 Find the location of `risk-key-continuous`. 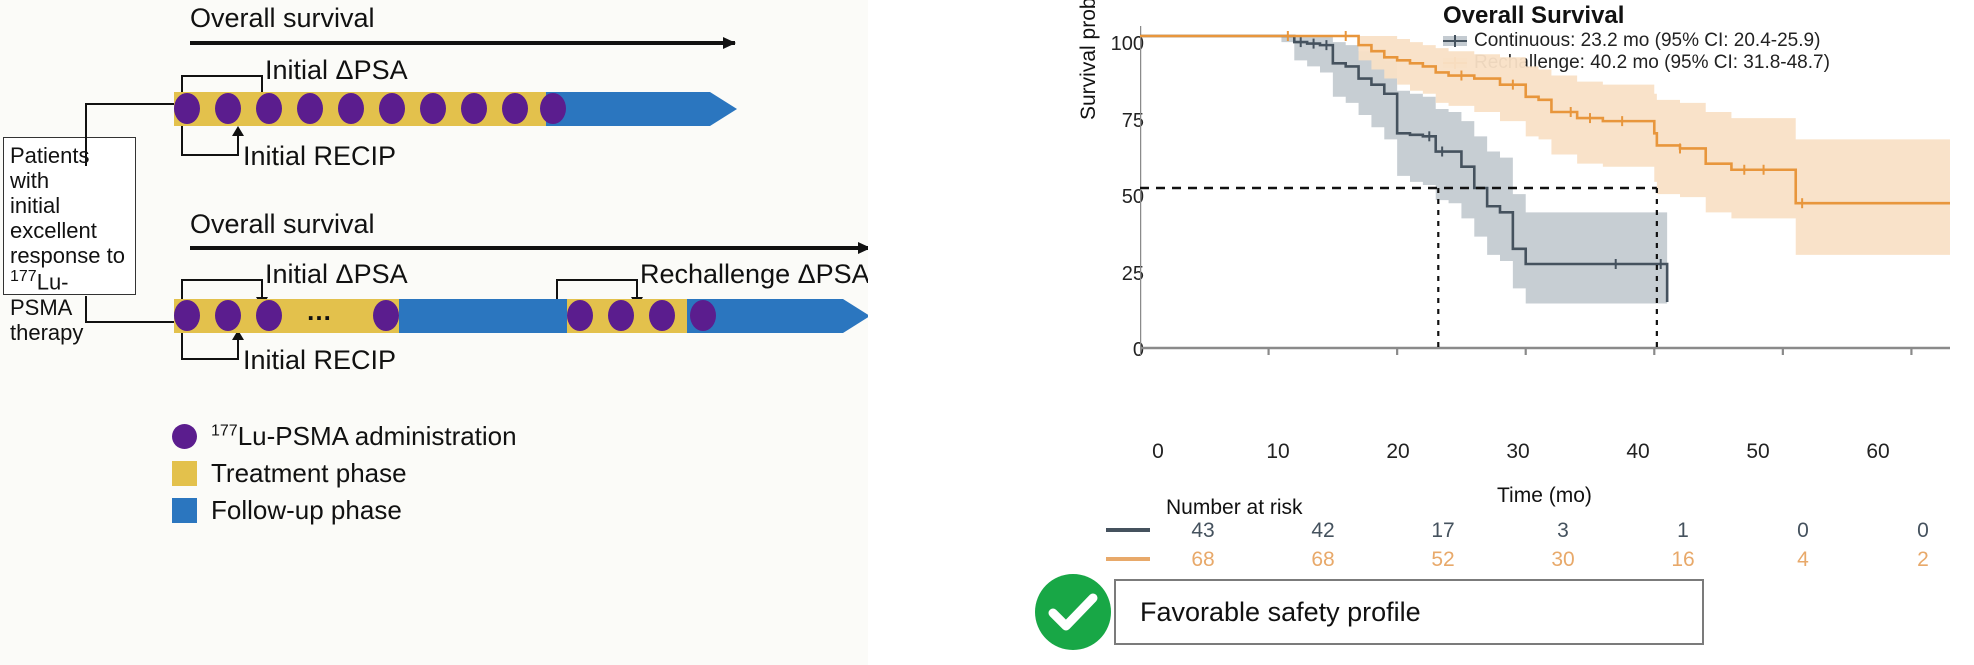

risk-key-continuous is located at coordinates (1128, 530).